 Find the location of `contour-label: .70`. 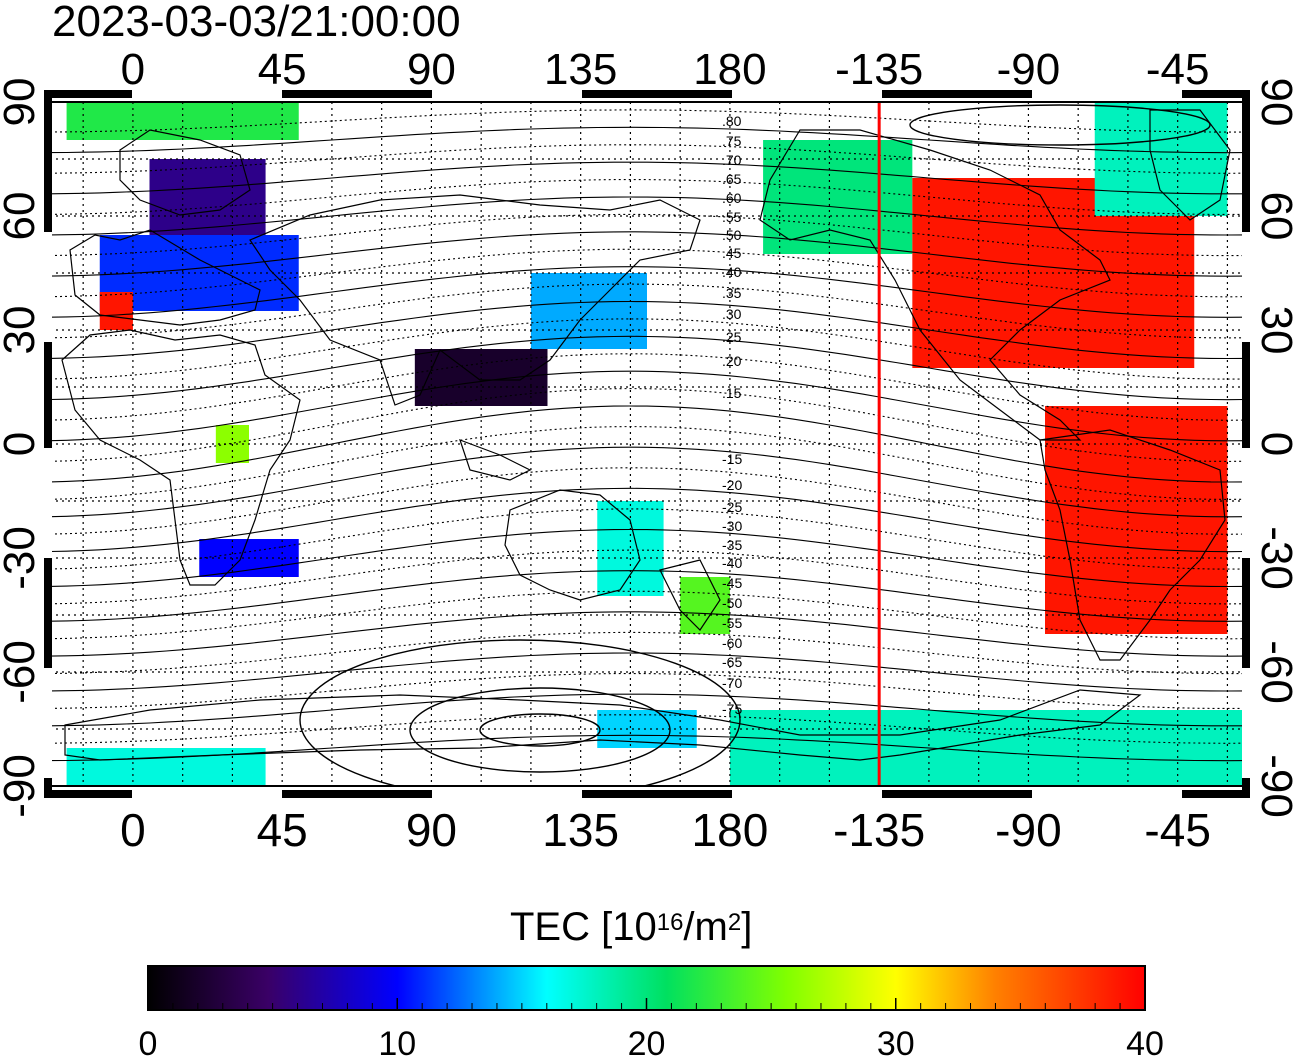

contour-label: .70 is located at coordinates (732, 160).